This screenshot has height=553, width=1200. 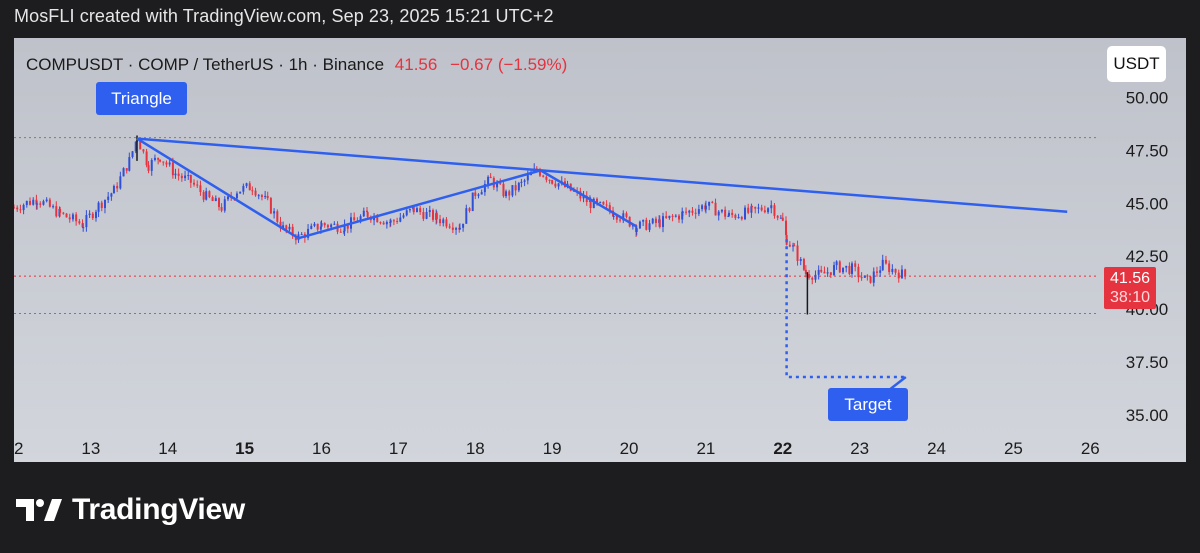 I want to click on triangle-upper-trendline, so click(x=602, y=175).